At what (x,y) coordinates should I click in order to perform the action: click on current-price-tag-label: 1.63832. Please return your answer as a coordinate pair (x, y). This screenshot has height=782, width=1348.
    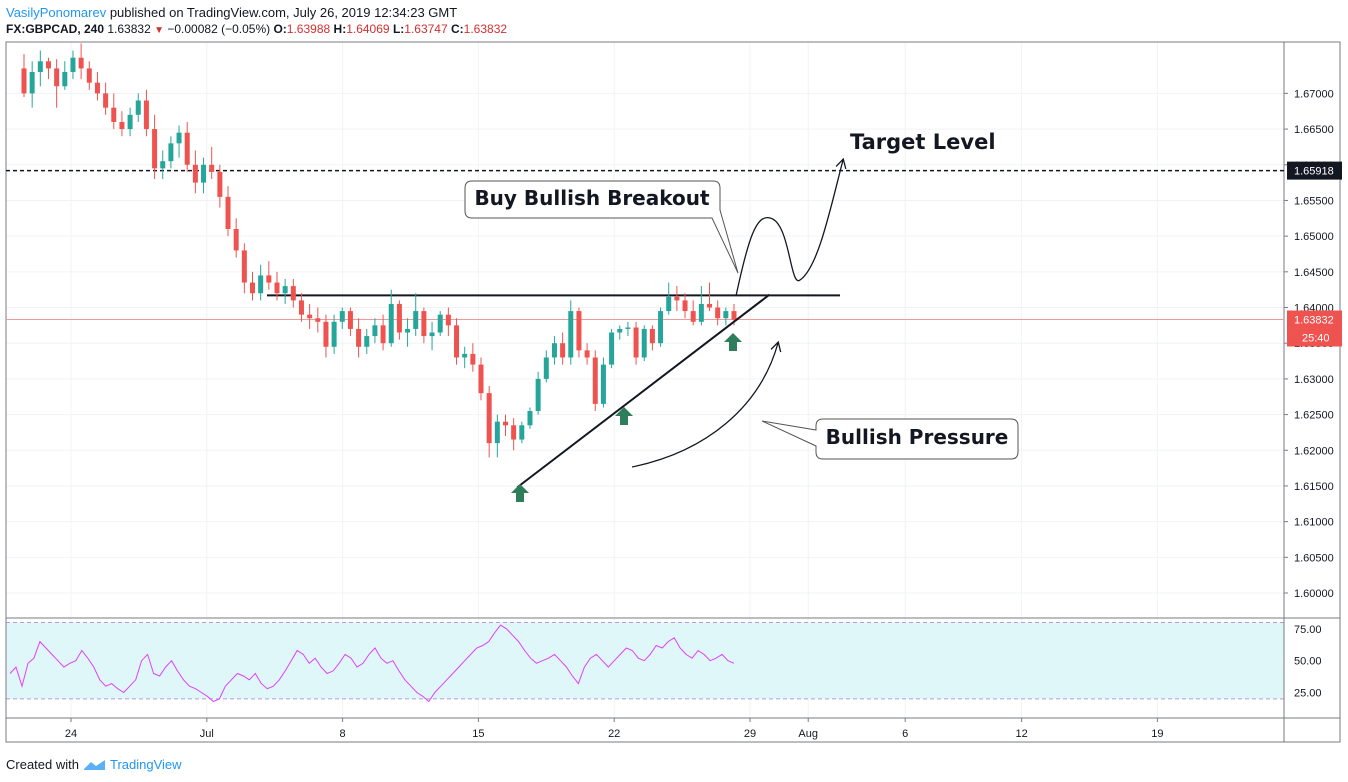
    Looking at the image, I should click on (1314, 321).